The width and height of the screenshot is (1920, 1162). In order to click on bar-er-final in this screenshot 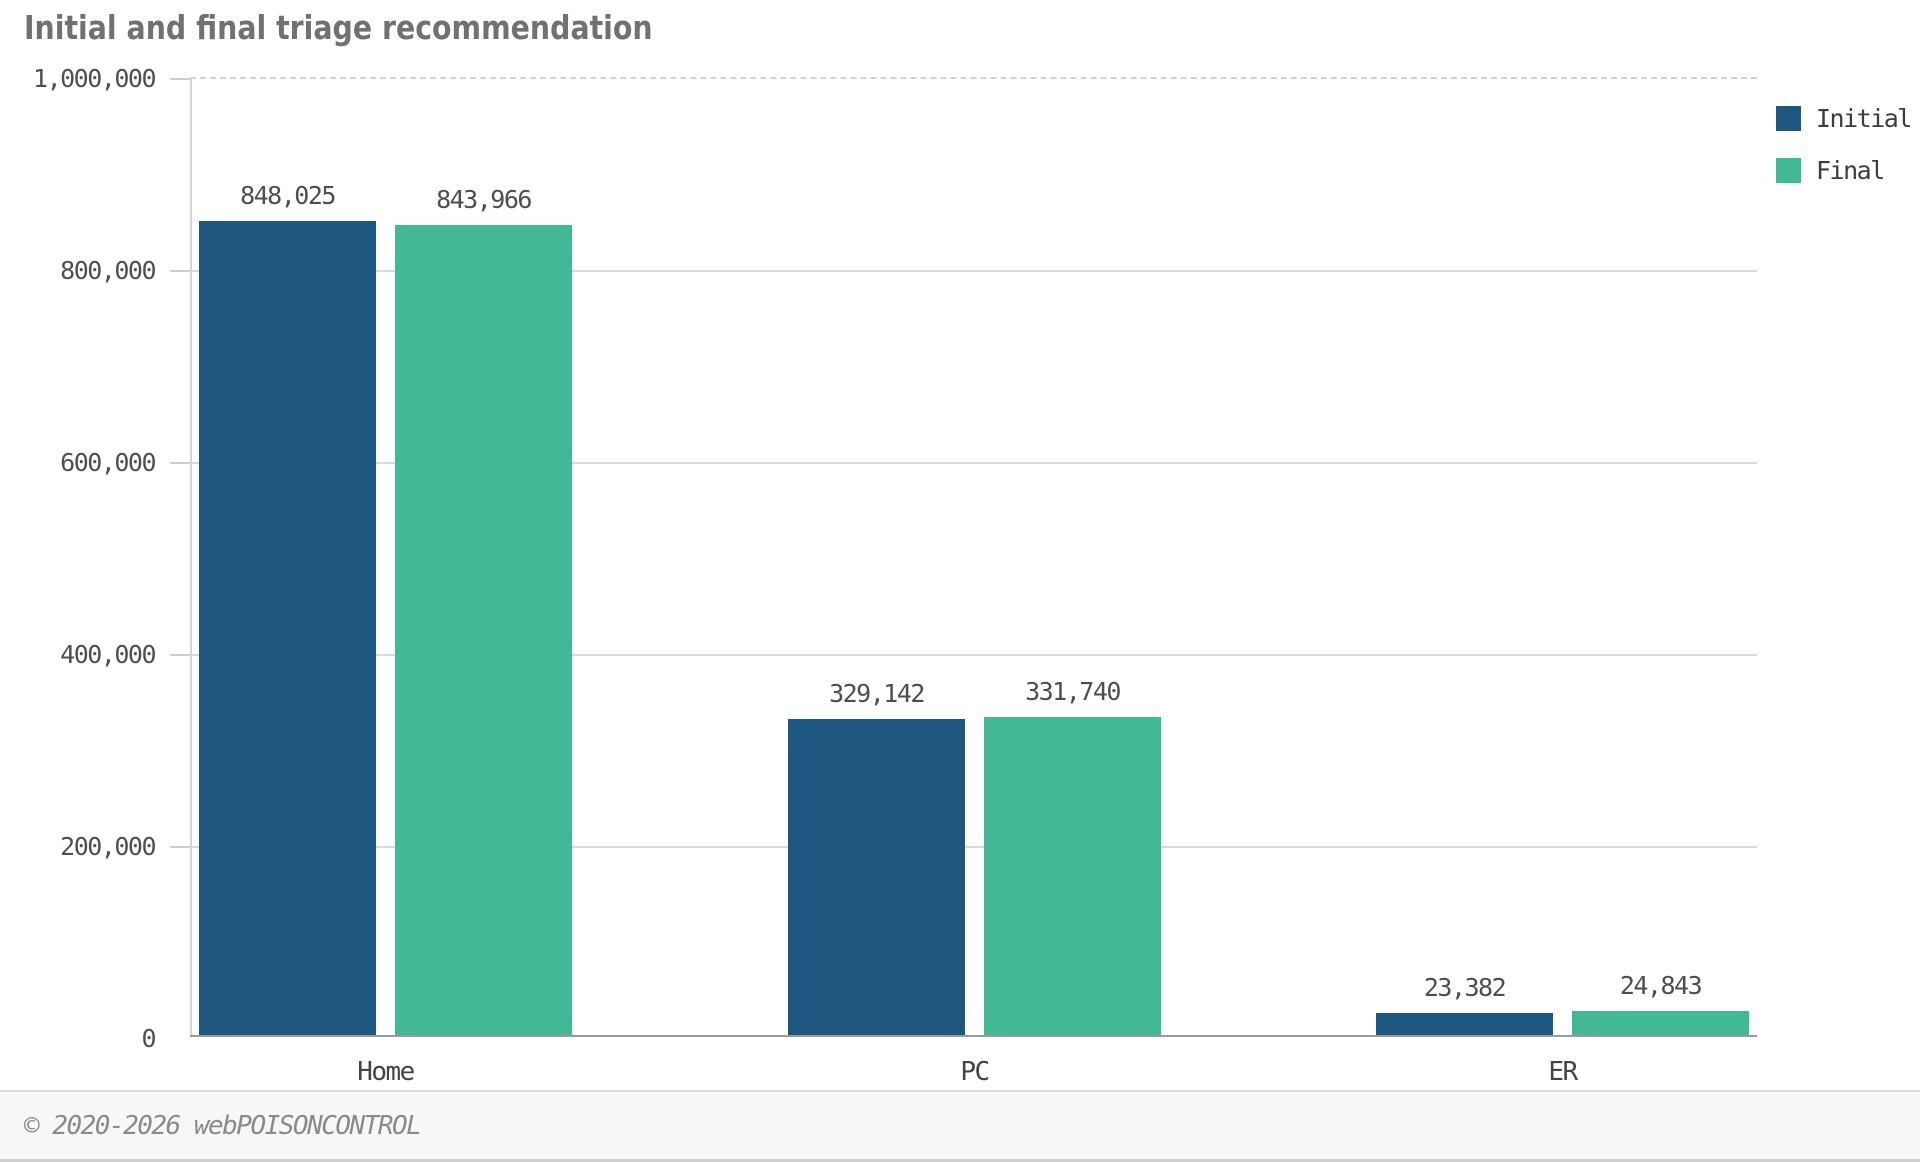, I will do `click(1660, 1023)`.